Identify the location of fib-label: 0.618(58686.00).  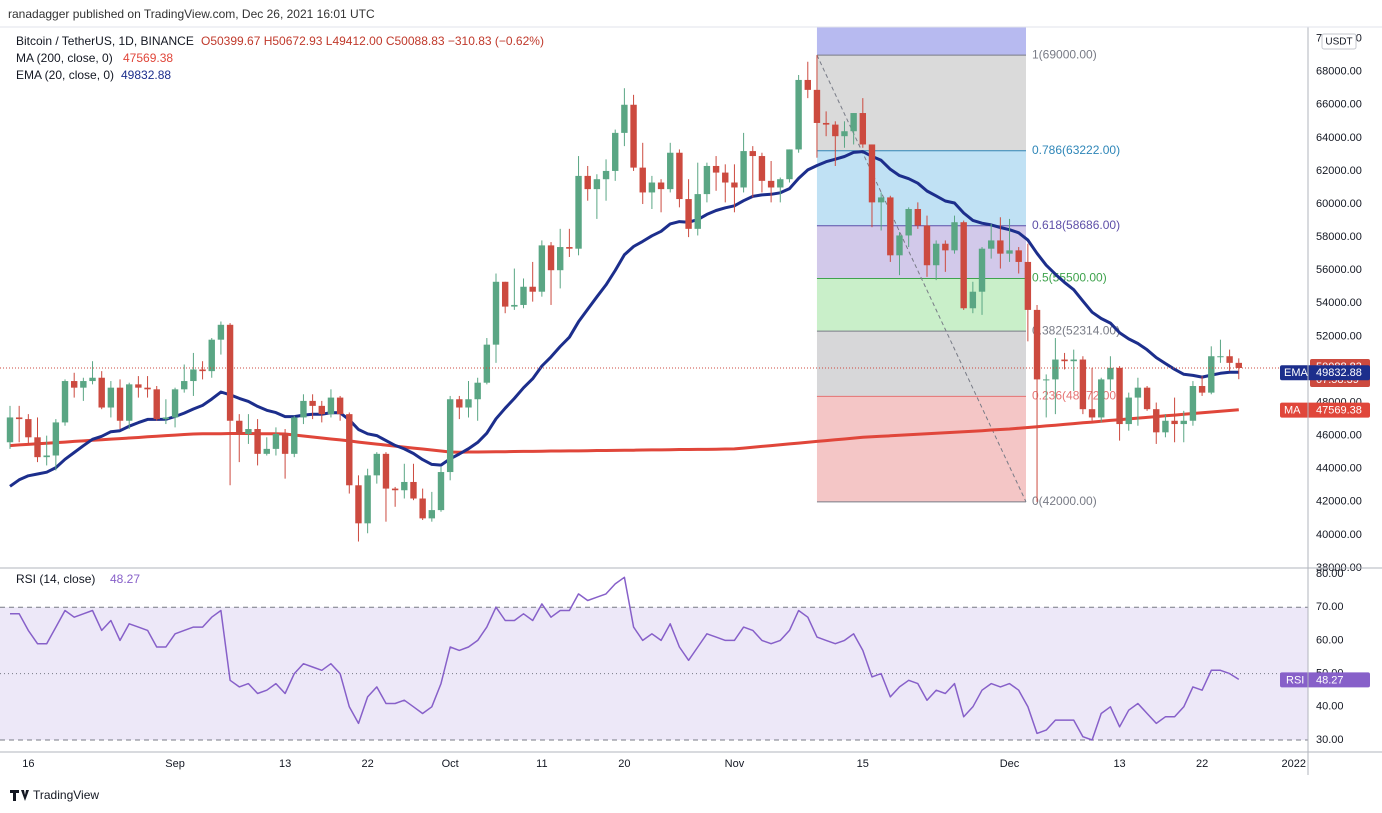
(1076, 225).